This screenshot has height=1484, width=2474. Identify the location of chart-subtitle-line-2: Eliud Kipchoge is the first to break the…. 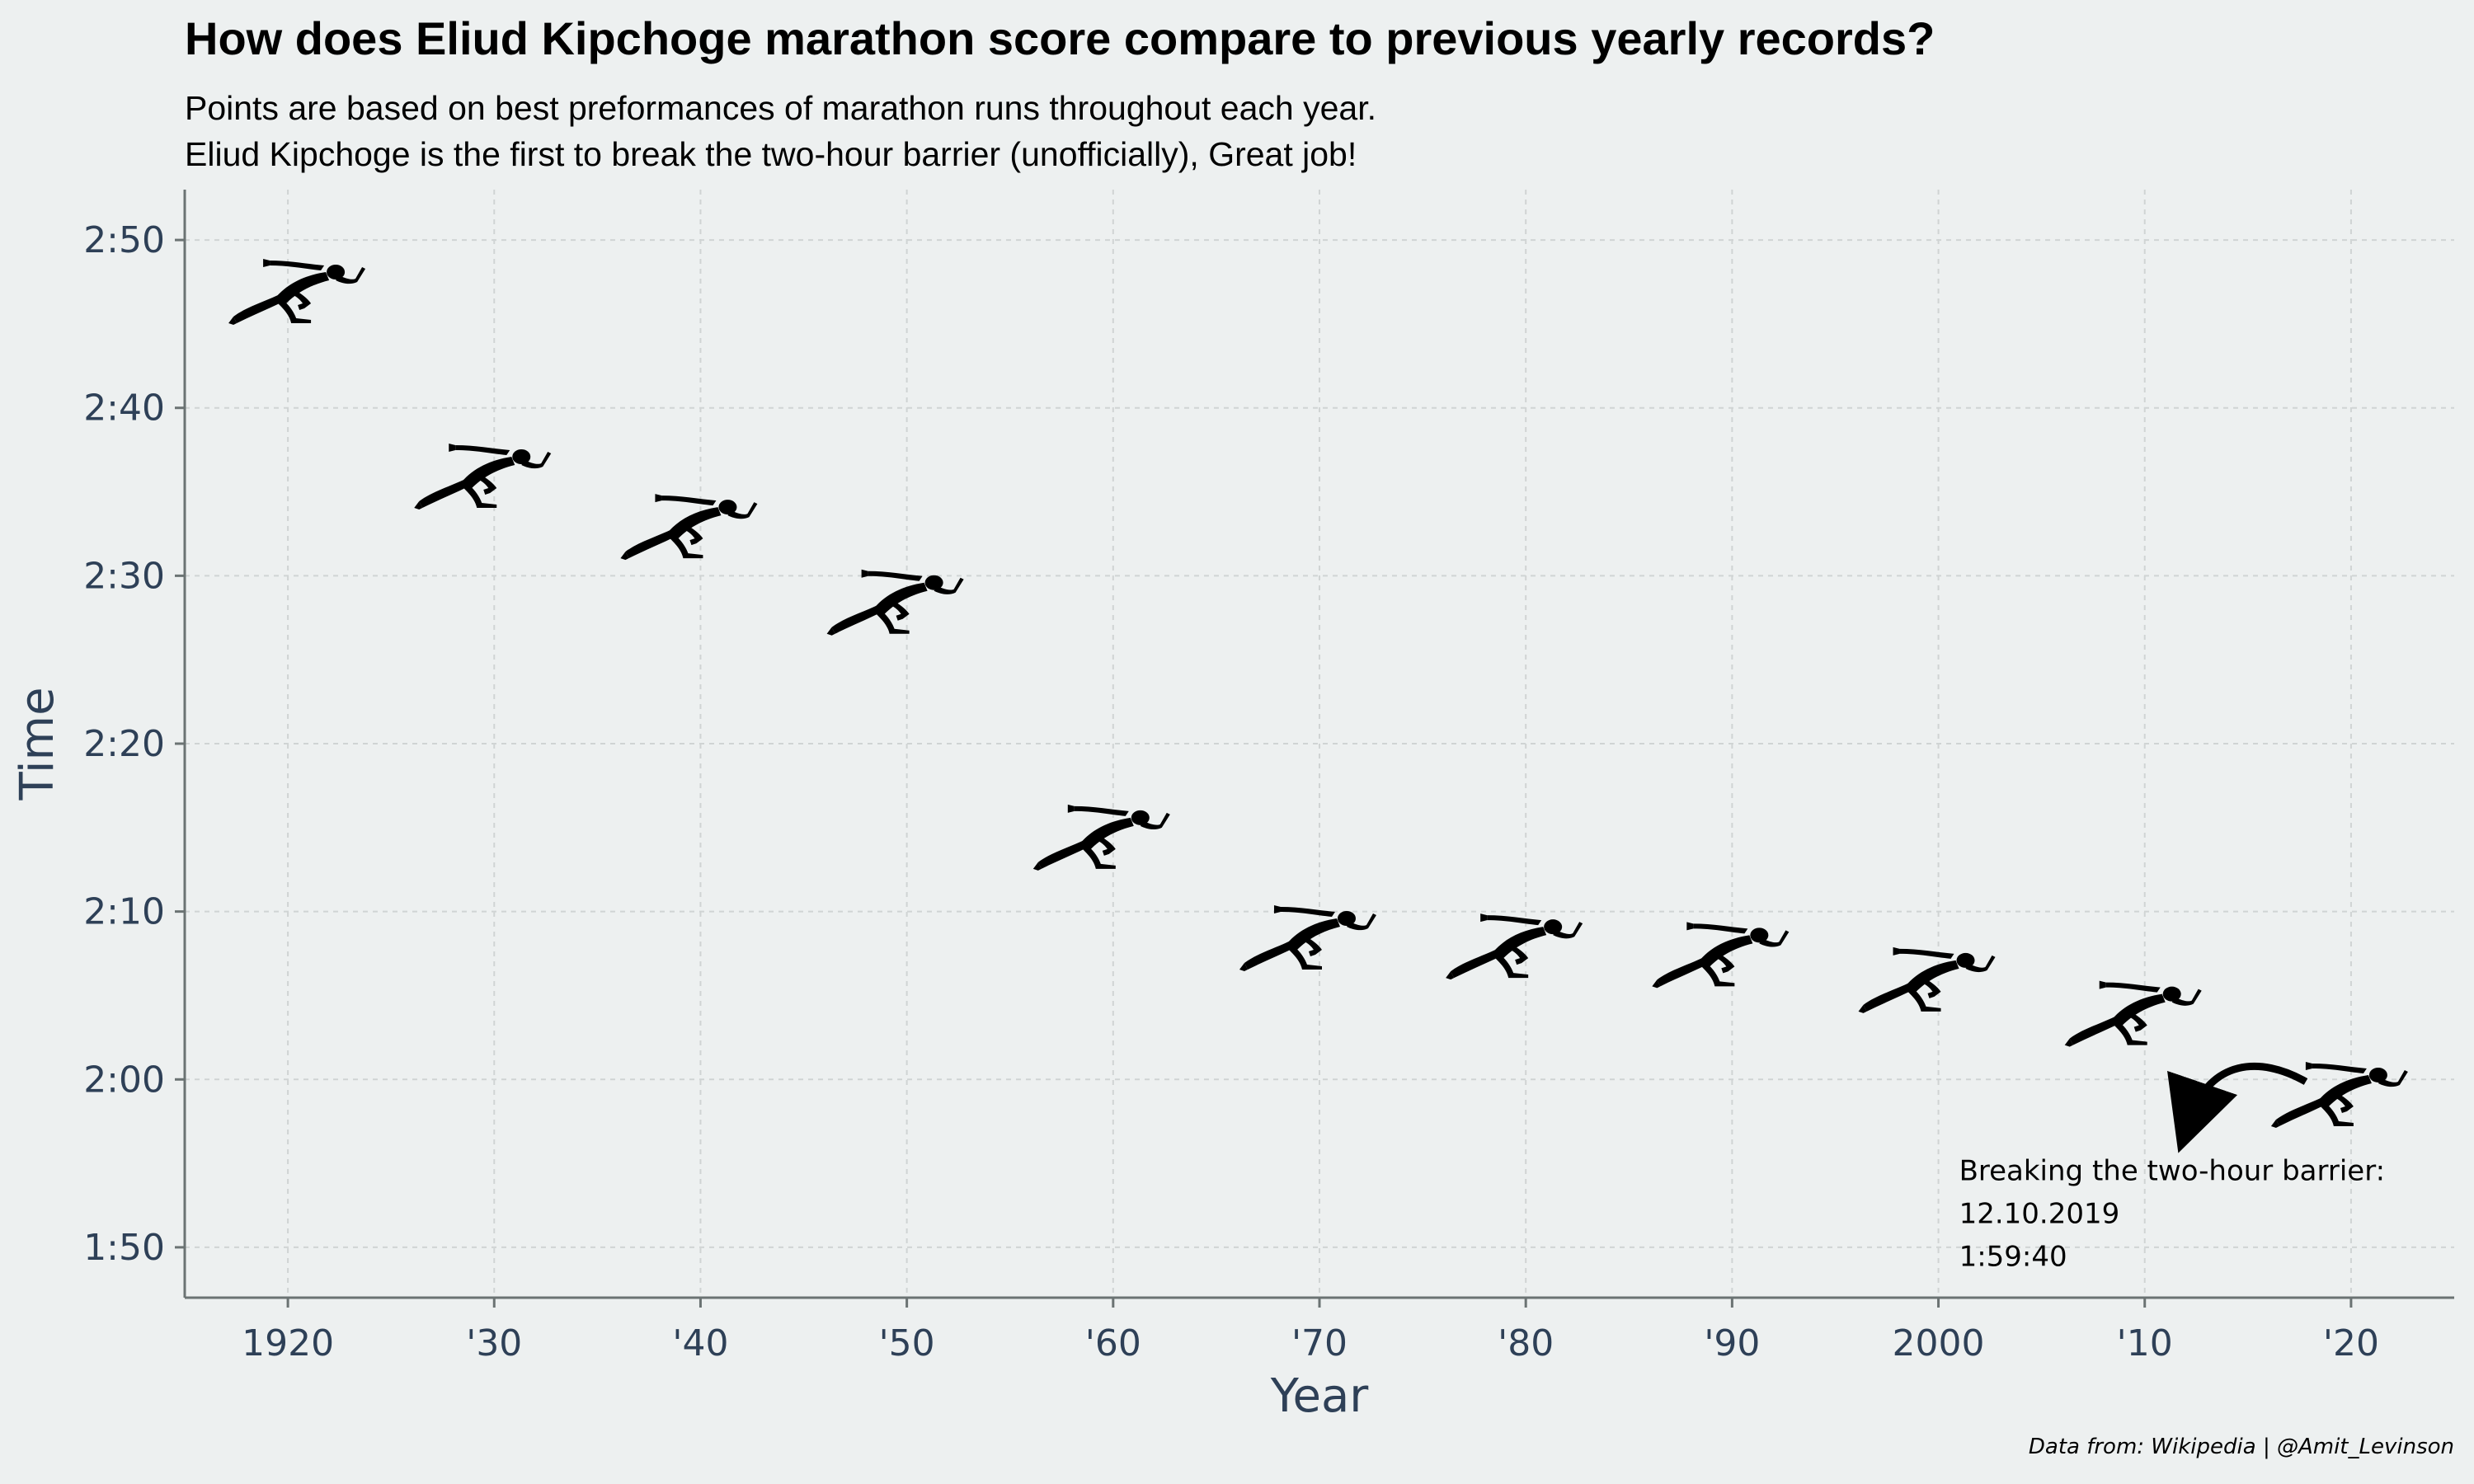
(771, 154).